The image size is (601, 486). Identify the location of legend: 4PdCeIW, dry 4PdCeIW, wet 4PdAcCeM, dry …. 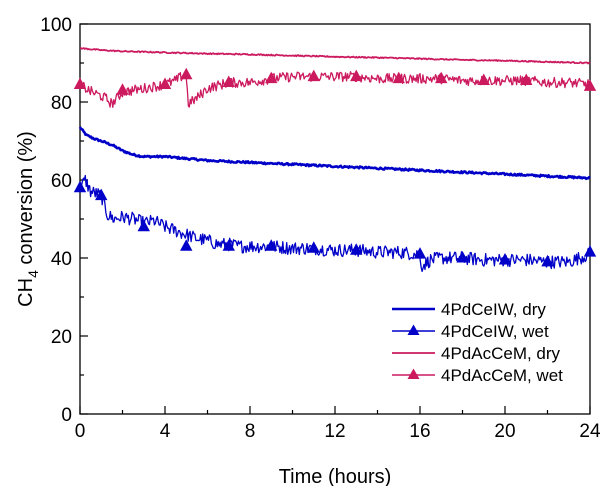
(477, 342).